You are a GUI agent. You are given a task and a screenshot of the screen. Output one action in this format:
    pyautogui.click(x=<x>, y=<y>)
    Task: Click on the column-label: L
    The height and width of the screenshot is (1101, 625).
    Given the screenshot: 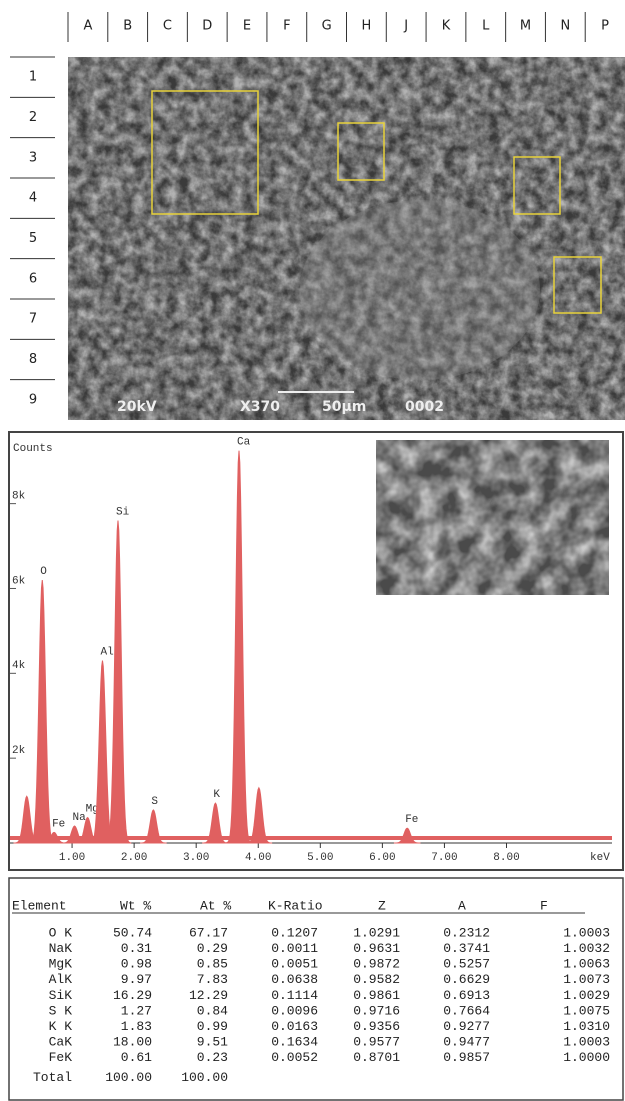 What is the action you would take?
    pyautogui.click(x=486, y=26)
    